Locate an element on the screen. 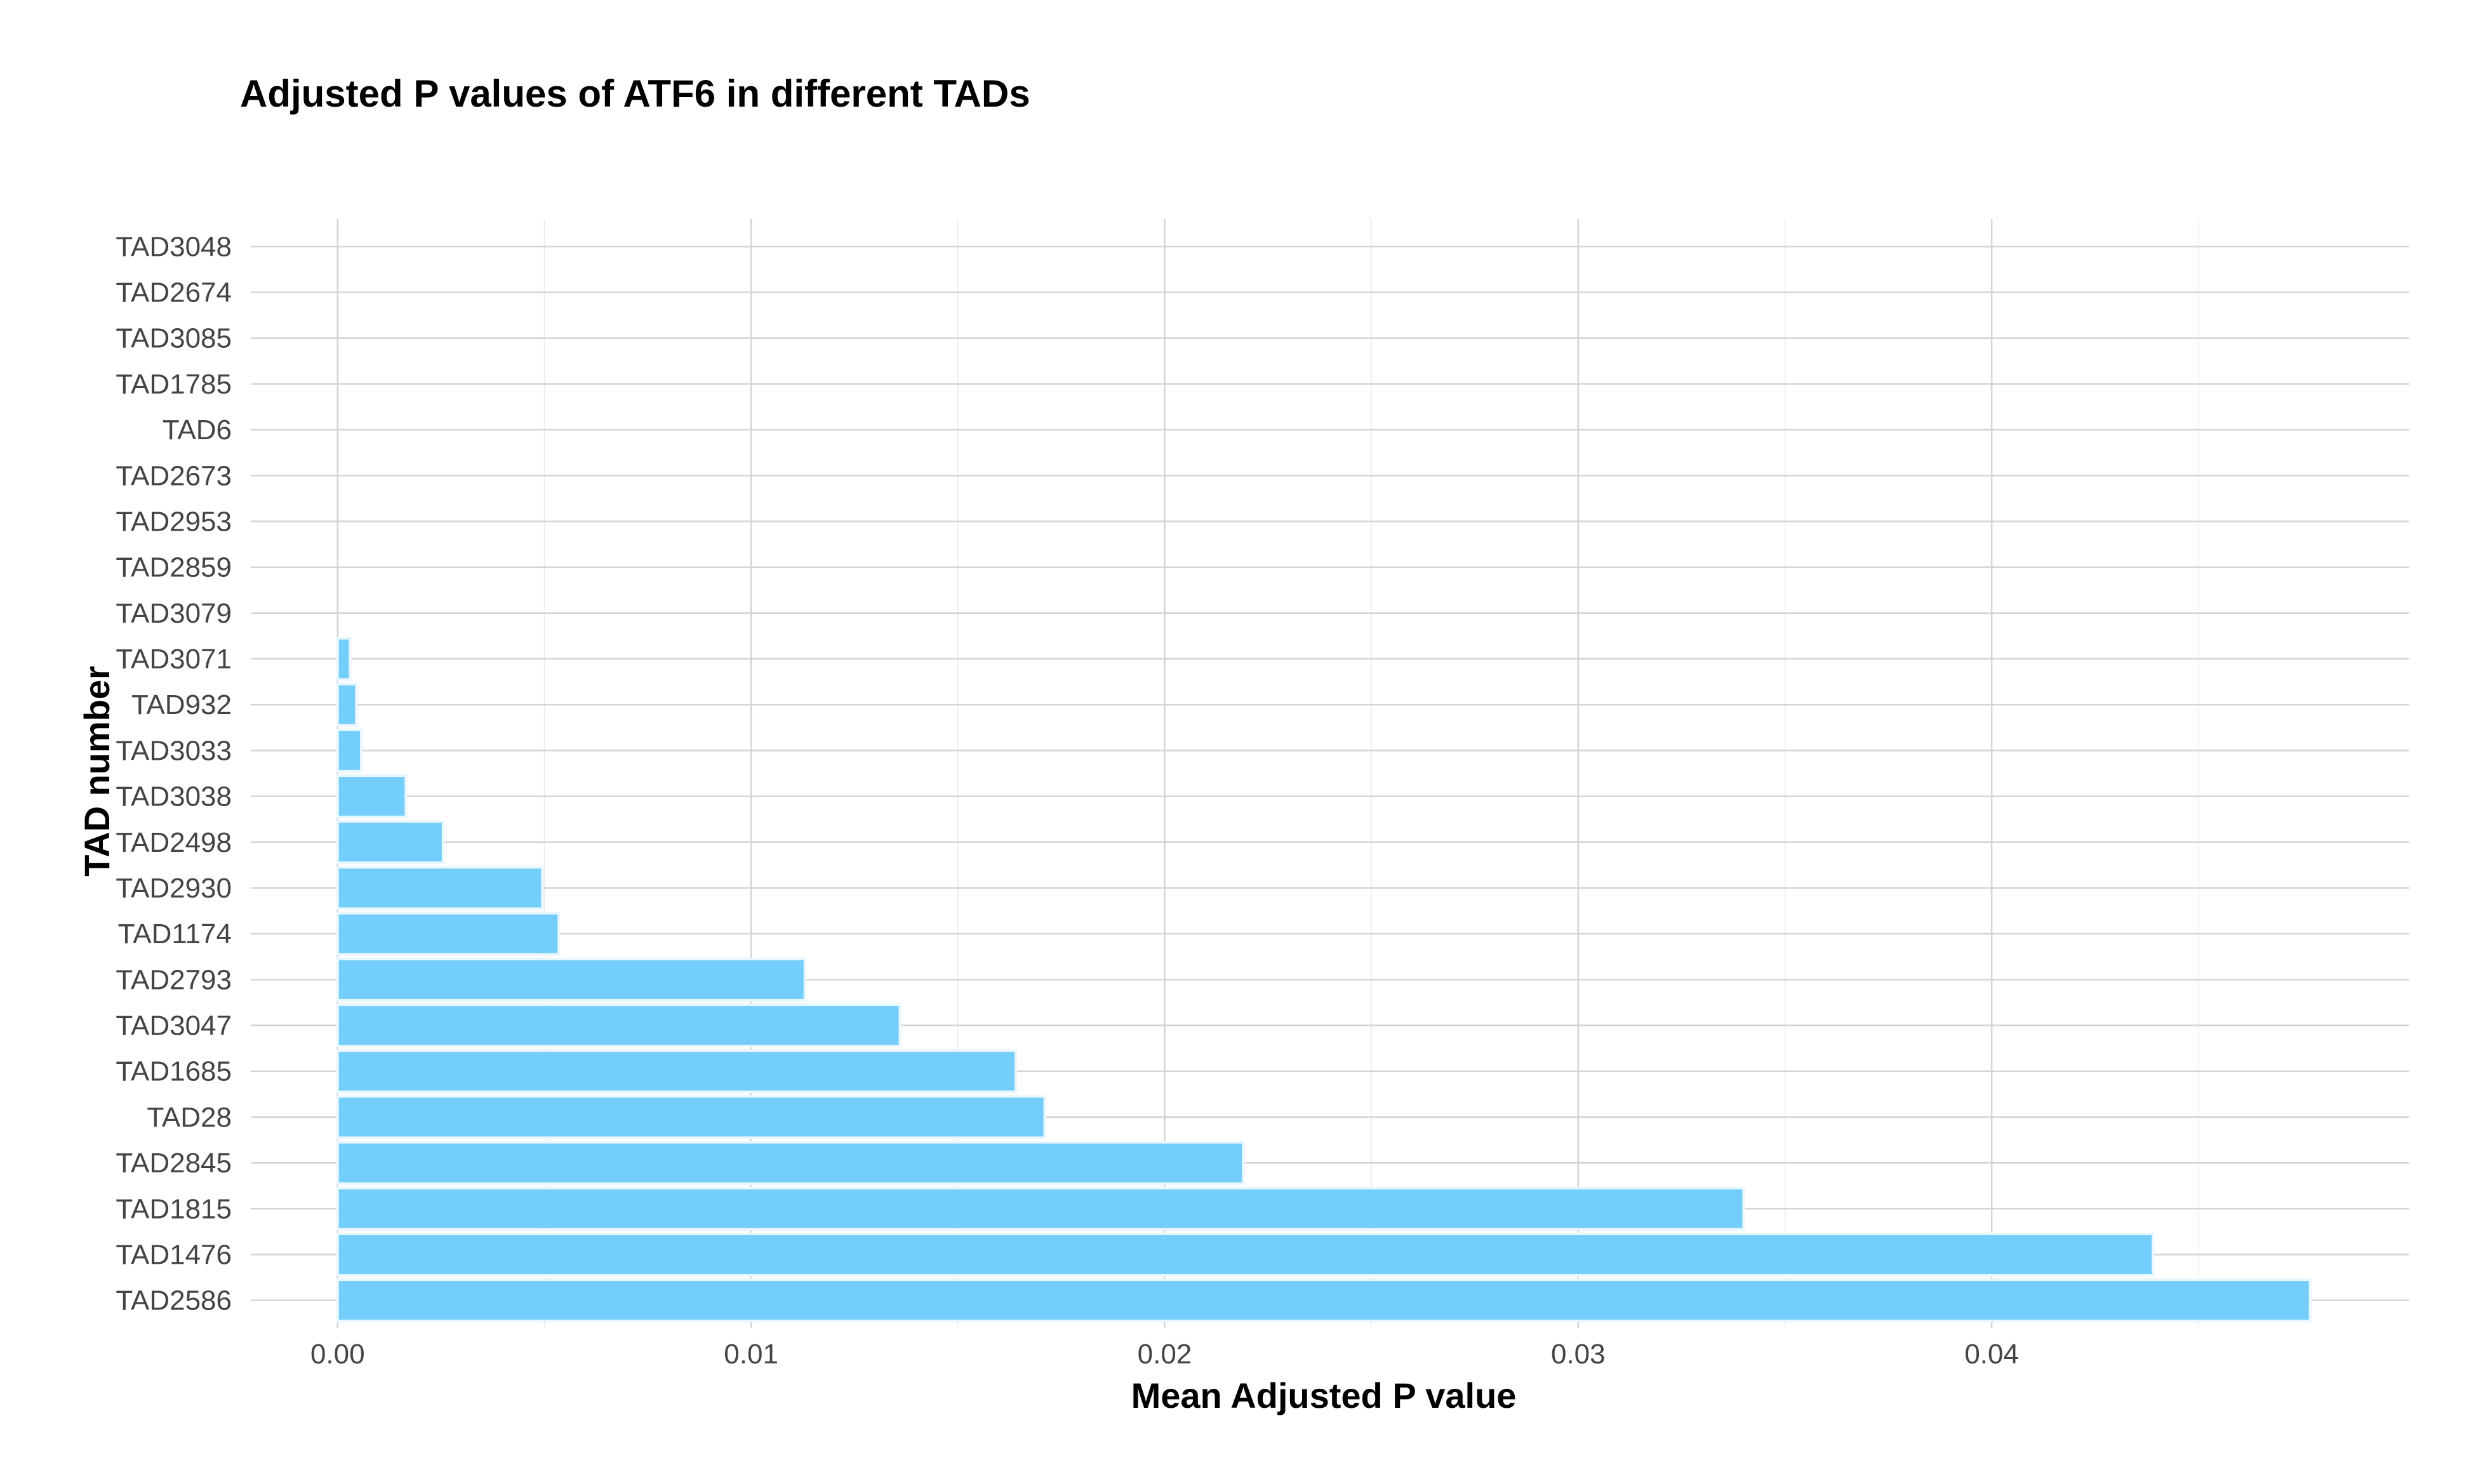  x-tick-label: 0.02 is located at coordinates (1165, 1354).